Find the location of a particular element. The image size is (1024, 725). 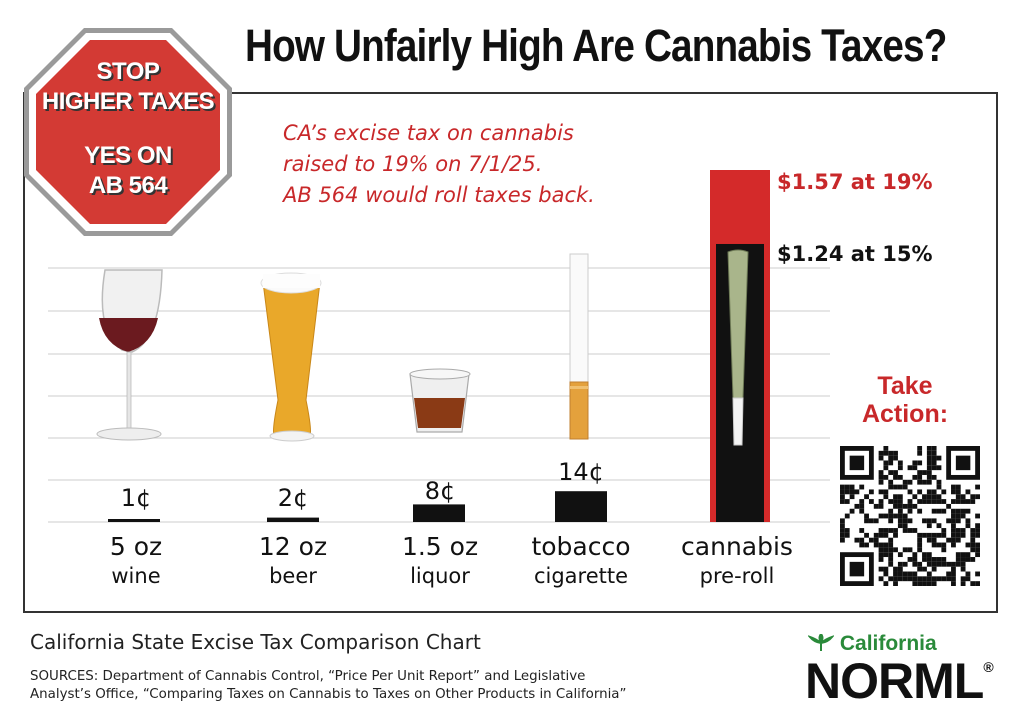

value-label-liquor: 8¢ is located at coordinates (440, 491).